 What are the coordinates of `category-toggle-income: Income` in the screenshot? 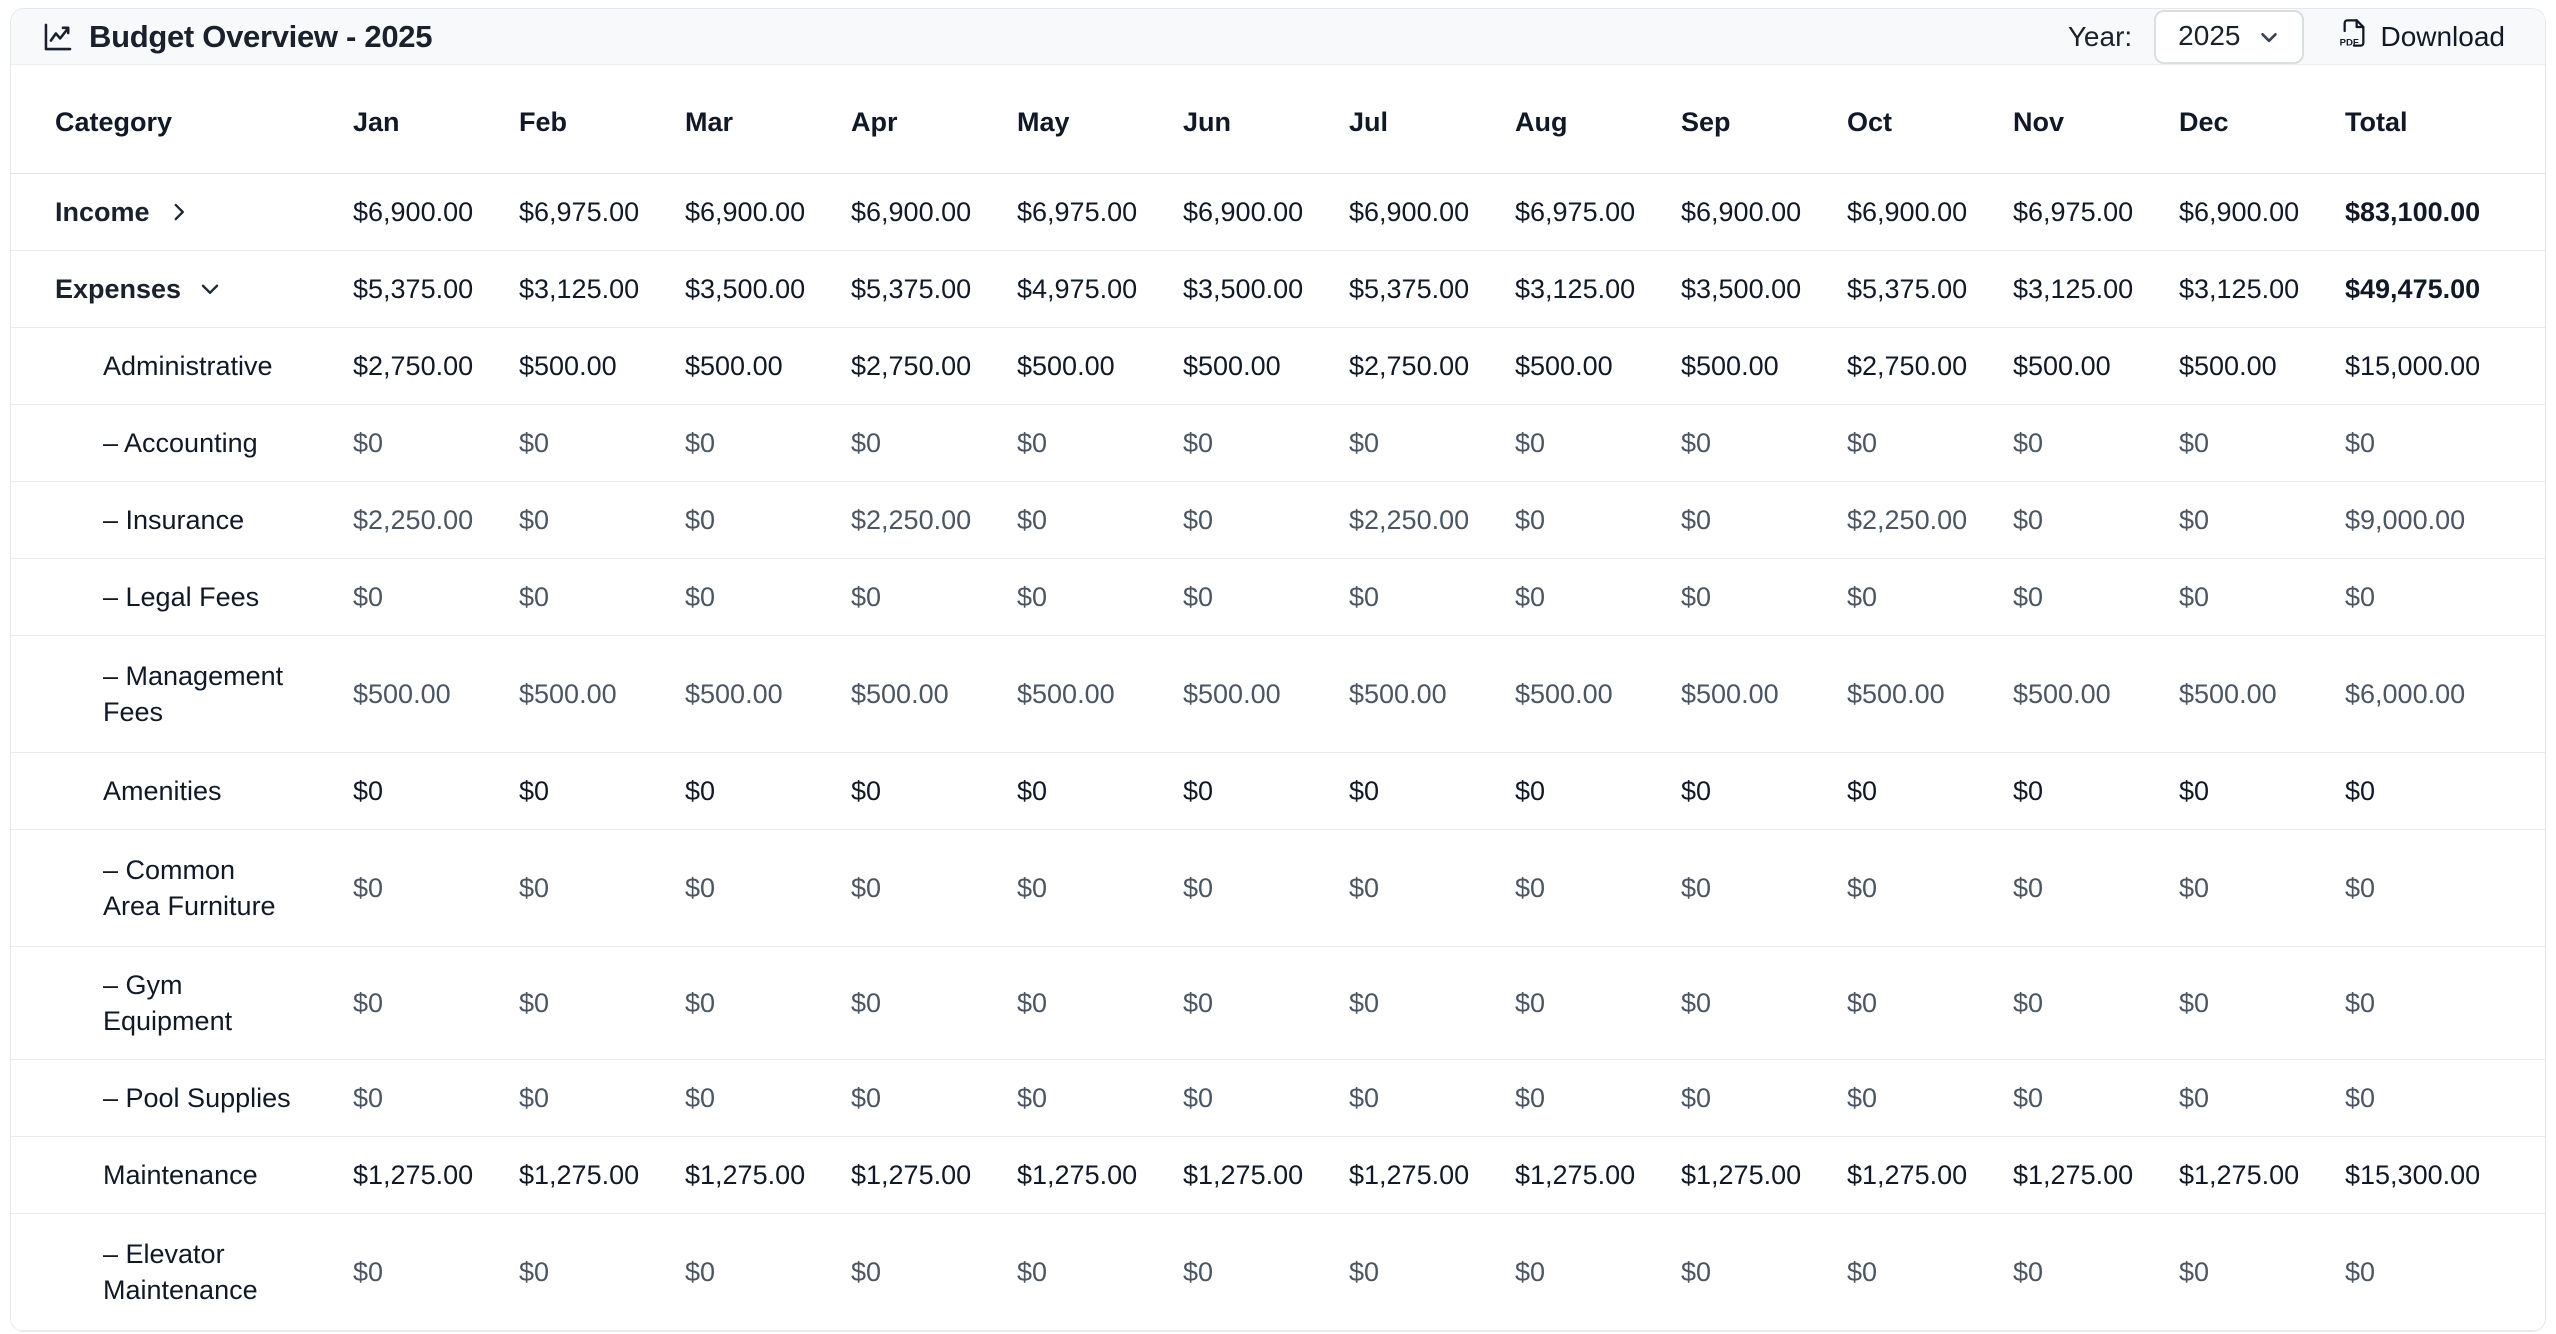 It's located at (123, 212).